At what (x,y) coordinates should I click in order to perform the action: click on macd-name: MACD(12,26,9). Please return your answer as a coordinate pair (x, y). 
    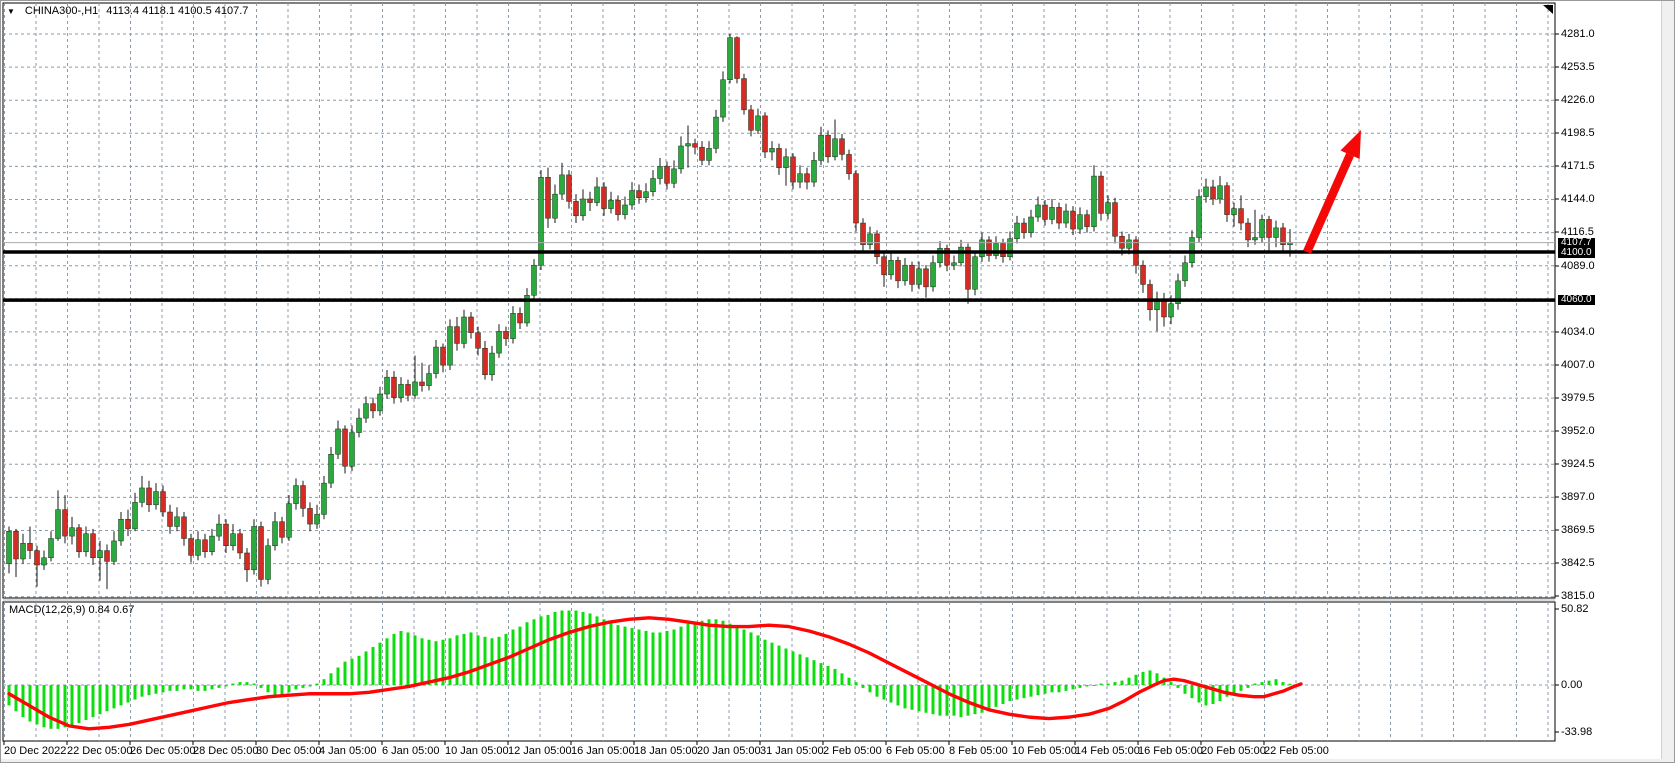
    Looking at the image, I should click on (47, 610).